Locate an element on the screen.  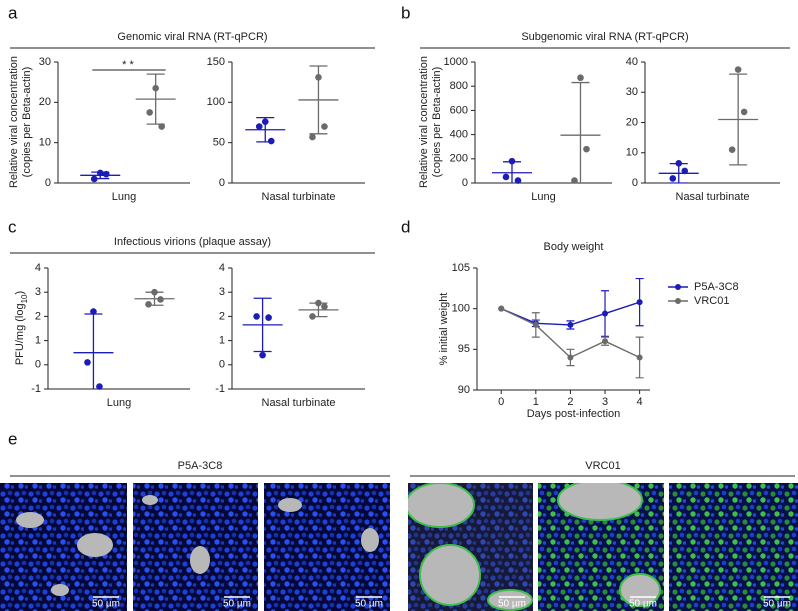
panel-title: Infectious virions (plaque assay) is located at coordinates (192, 242).